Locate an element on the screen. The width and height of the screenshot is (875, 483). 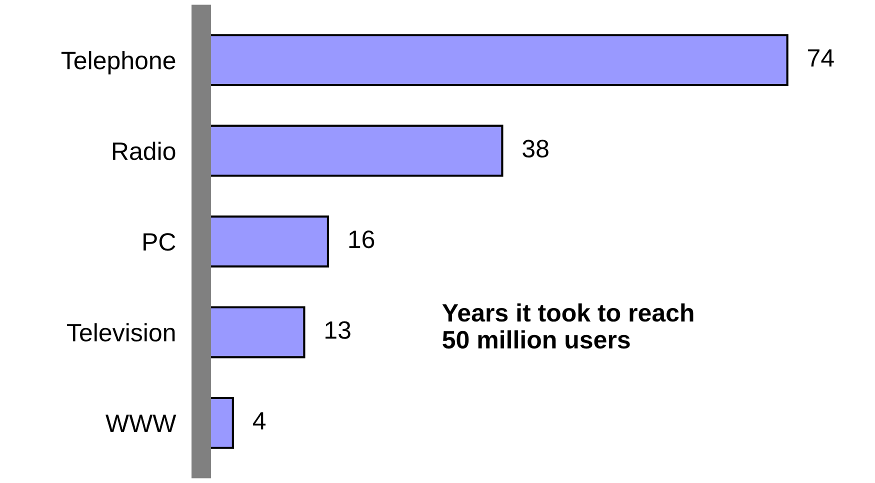
y-tick-label: Telephone is located at coordinates (118, 62).